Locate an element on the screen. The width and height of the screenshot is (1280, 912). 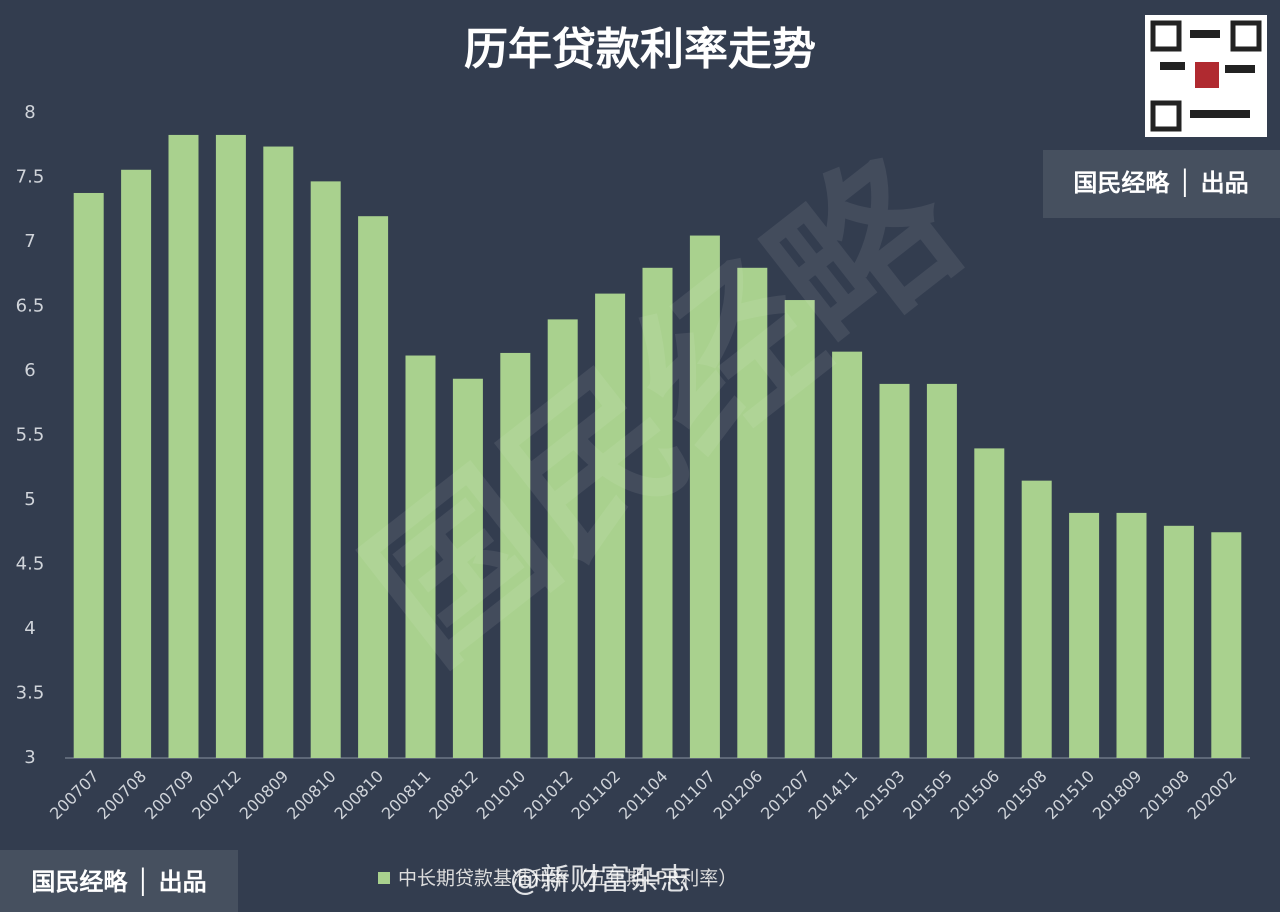
qr-code is located at coordinates (1206, 76).